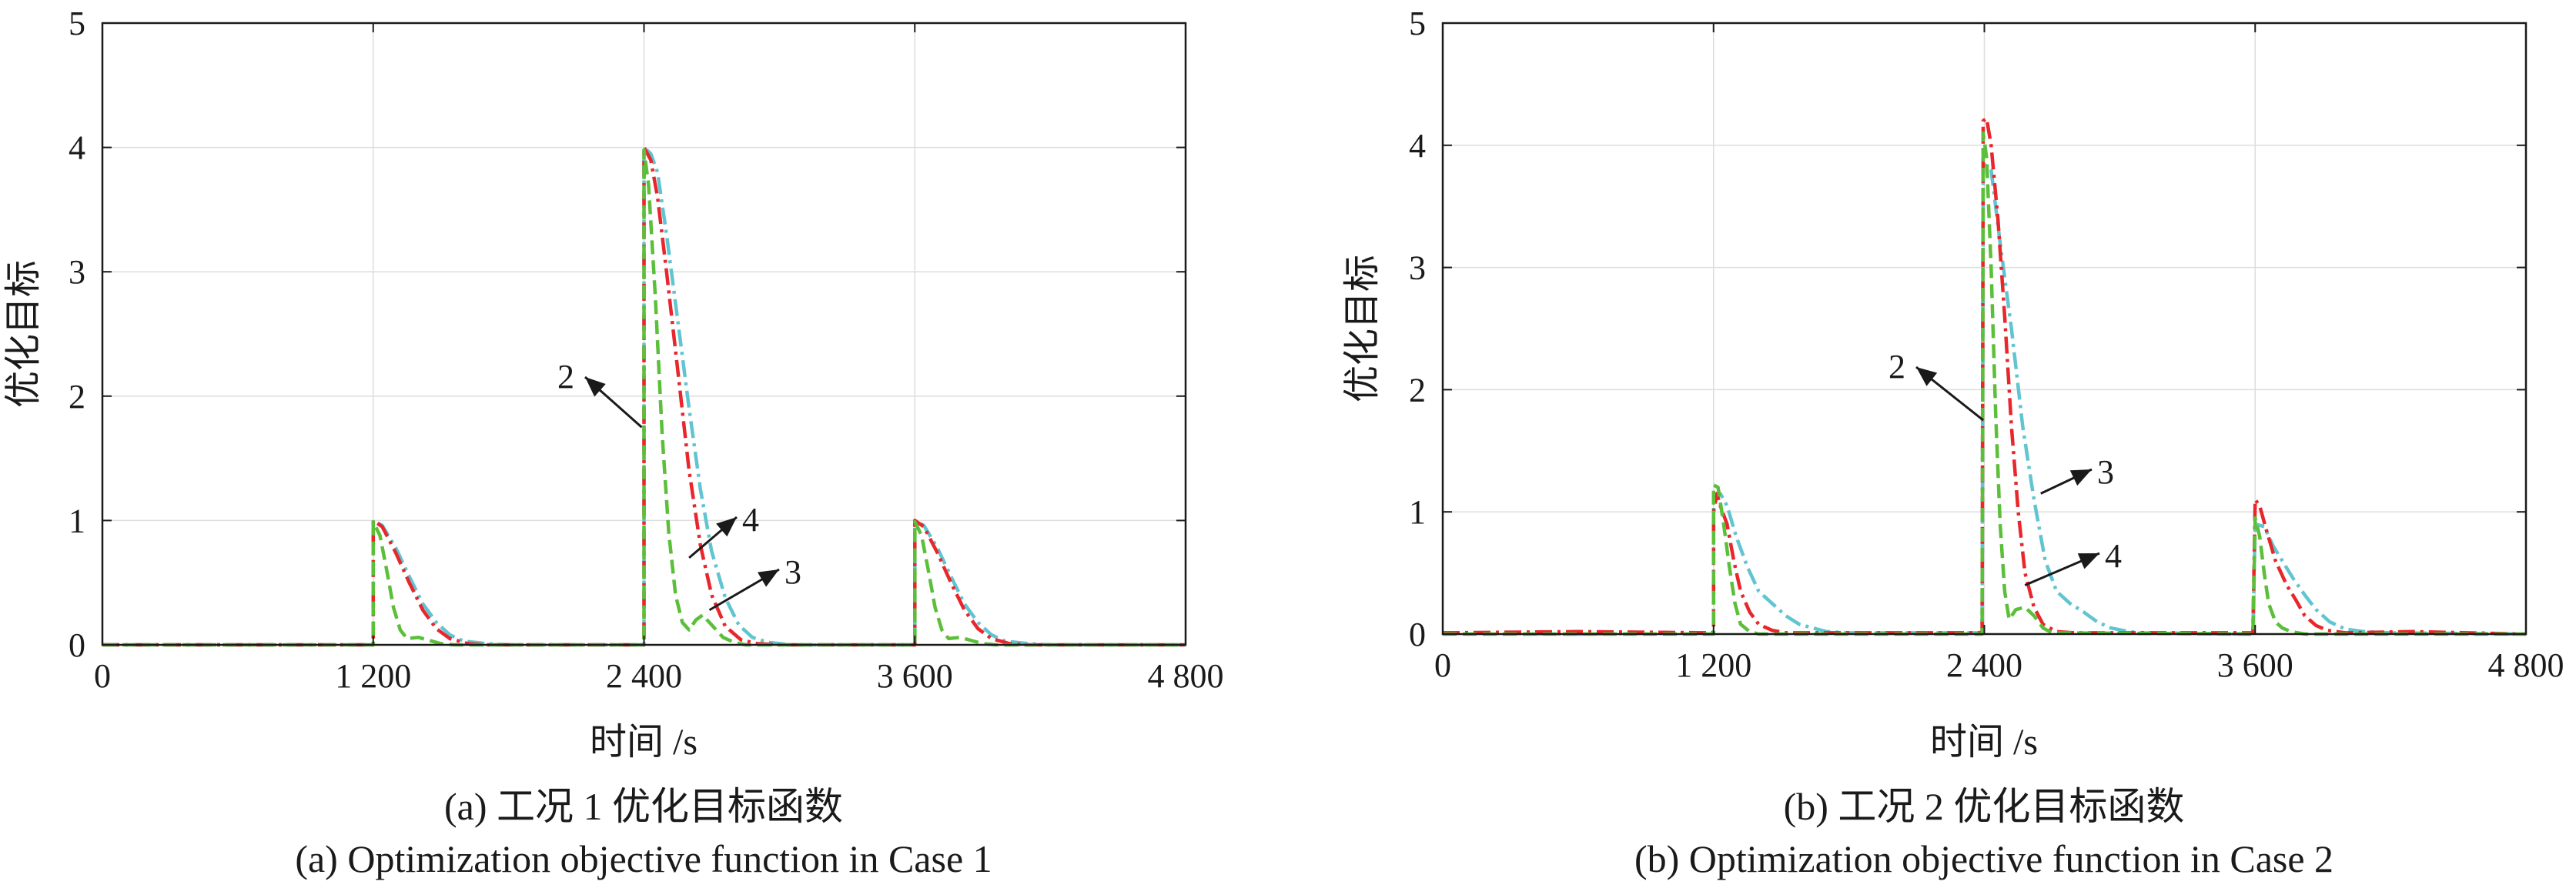  What do you see at coordinates (1985, 806) in the screenshot?
I see `caption-cn-b: (b) 工况 2 优化目标函数` at bounding box center [1985, 806].